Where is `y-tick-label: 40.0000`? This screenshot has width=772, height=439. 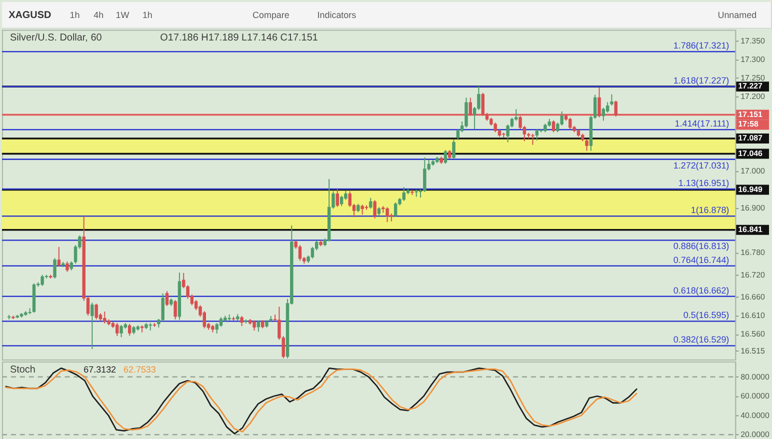 y-tick-label: 40.0000 is located at coordinates (755, 415).